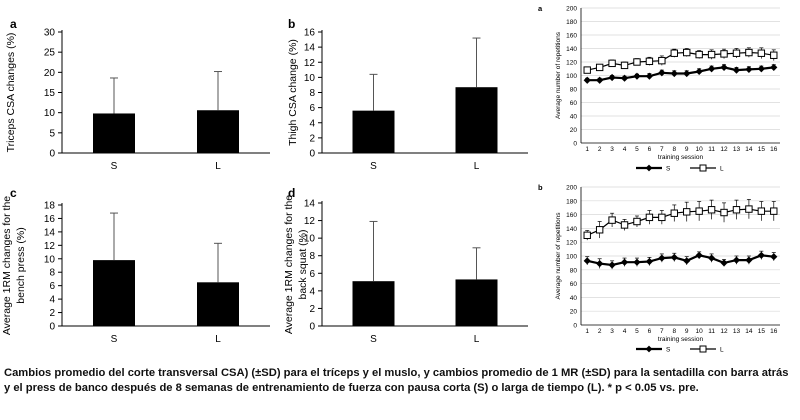 The height and width of the screenshot is (420, 800). I want to click on line-panel-b-1-xtick-label: 16, so click(774, 331).